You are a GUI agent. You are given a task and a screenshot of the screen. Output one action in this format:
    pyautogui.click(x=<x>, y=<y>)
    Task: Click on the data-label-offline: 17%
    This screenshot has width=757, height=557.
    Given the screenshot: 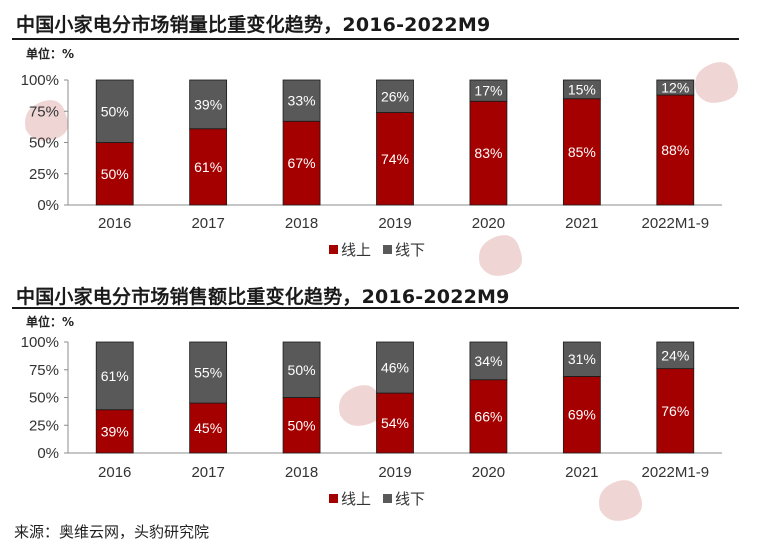 What is the action you would take?
    pyautogui.click(x=488, y=91)
    